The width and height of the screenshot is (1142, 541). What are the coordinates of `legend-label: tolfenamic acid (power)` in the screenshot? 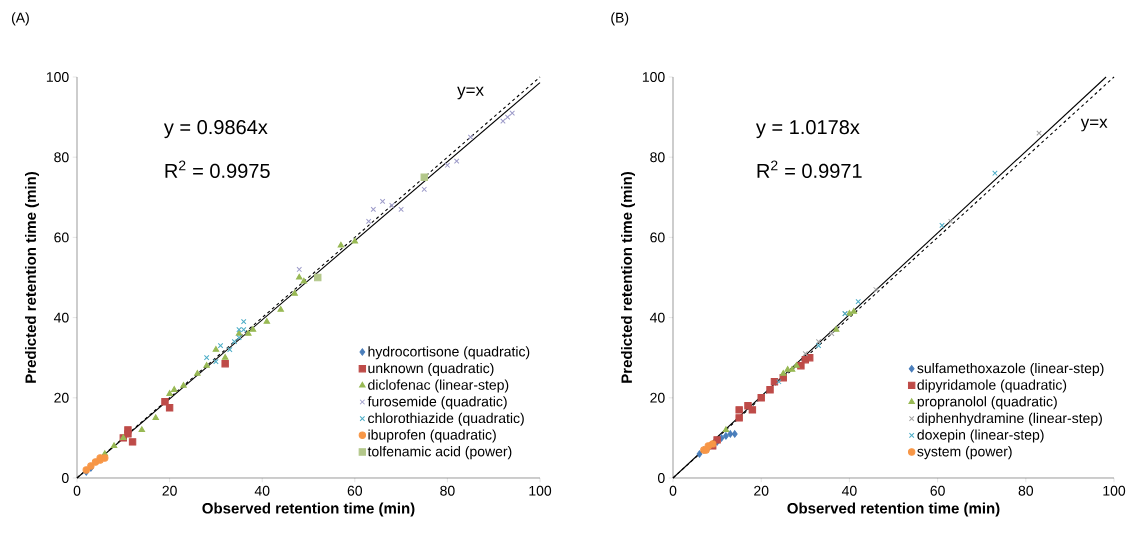 It's located at (439, 453).